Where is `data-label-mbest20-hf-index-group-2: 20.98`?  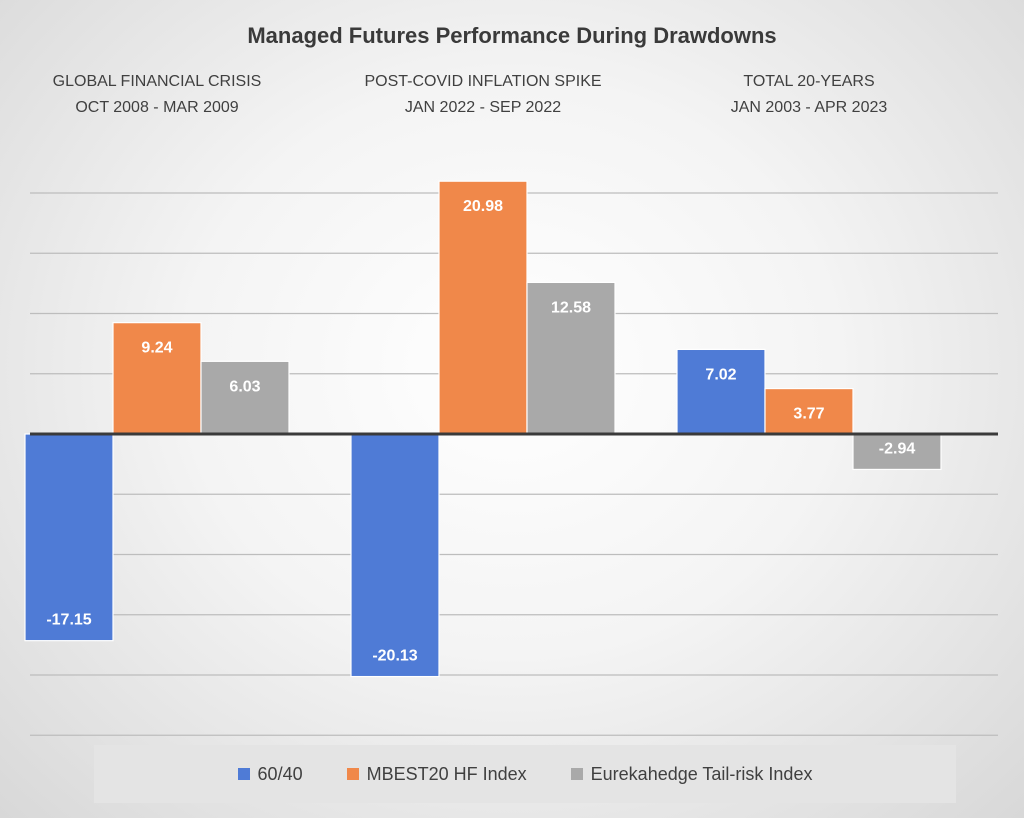
data-label-mbest20-hf-index-group-2: 20.98 is located at coordinates (483, 206).